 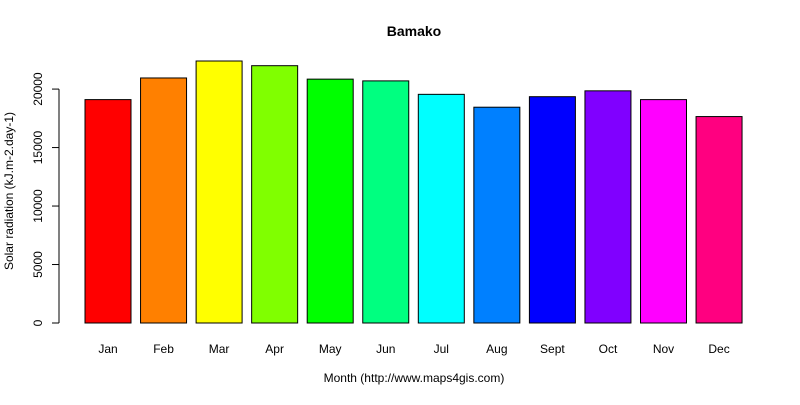 I want to click on bar-jun, so click(x=386, y=202).